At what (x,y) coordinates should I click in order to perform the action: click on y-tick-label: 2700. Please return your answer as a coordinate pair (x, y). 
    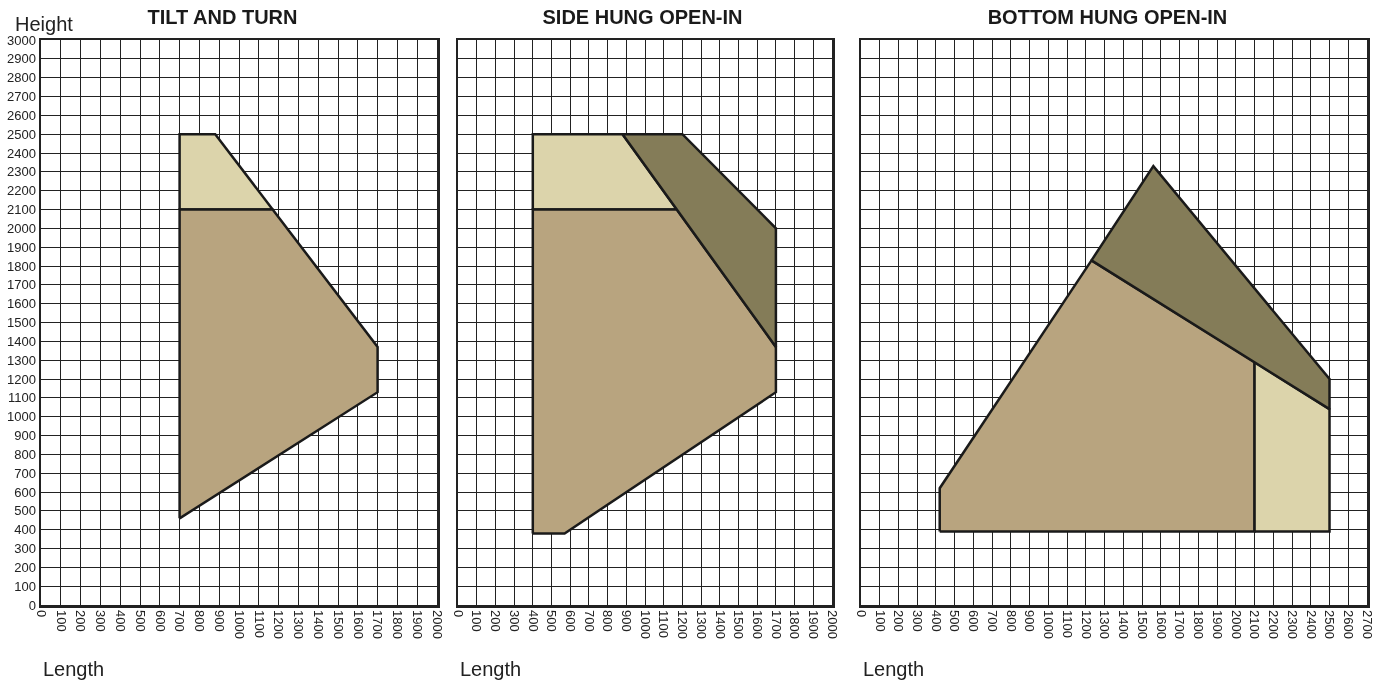
    Looking at the image, I should click on (21, 97).